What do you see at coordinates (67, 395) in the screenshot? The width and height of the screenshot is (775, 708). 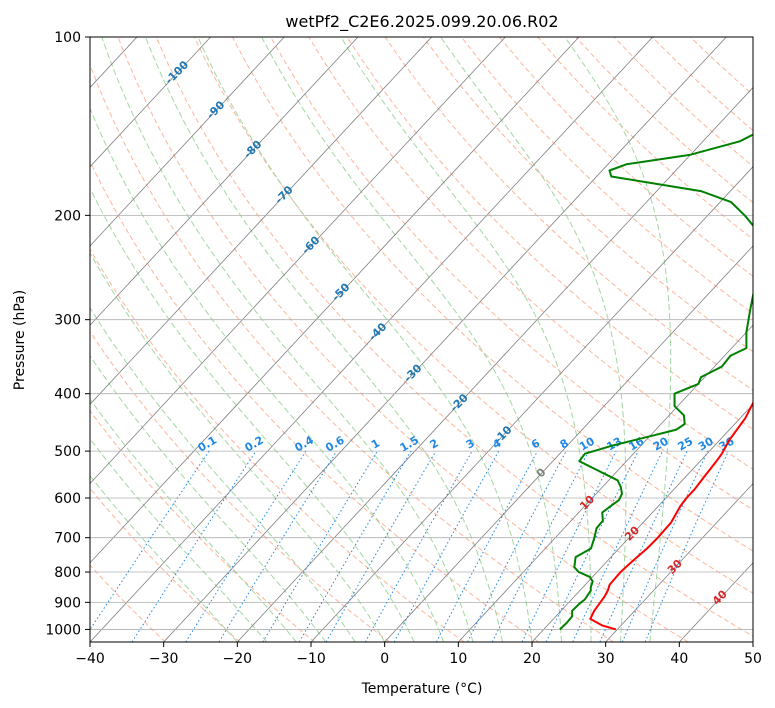 I see `y-tick-label: 400` at bounding box center [67, 395].